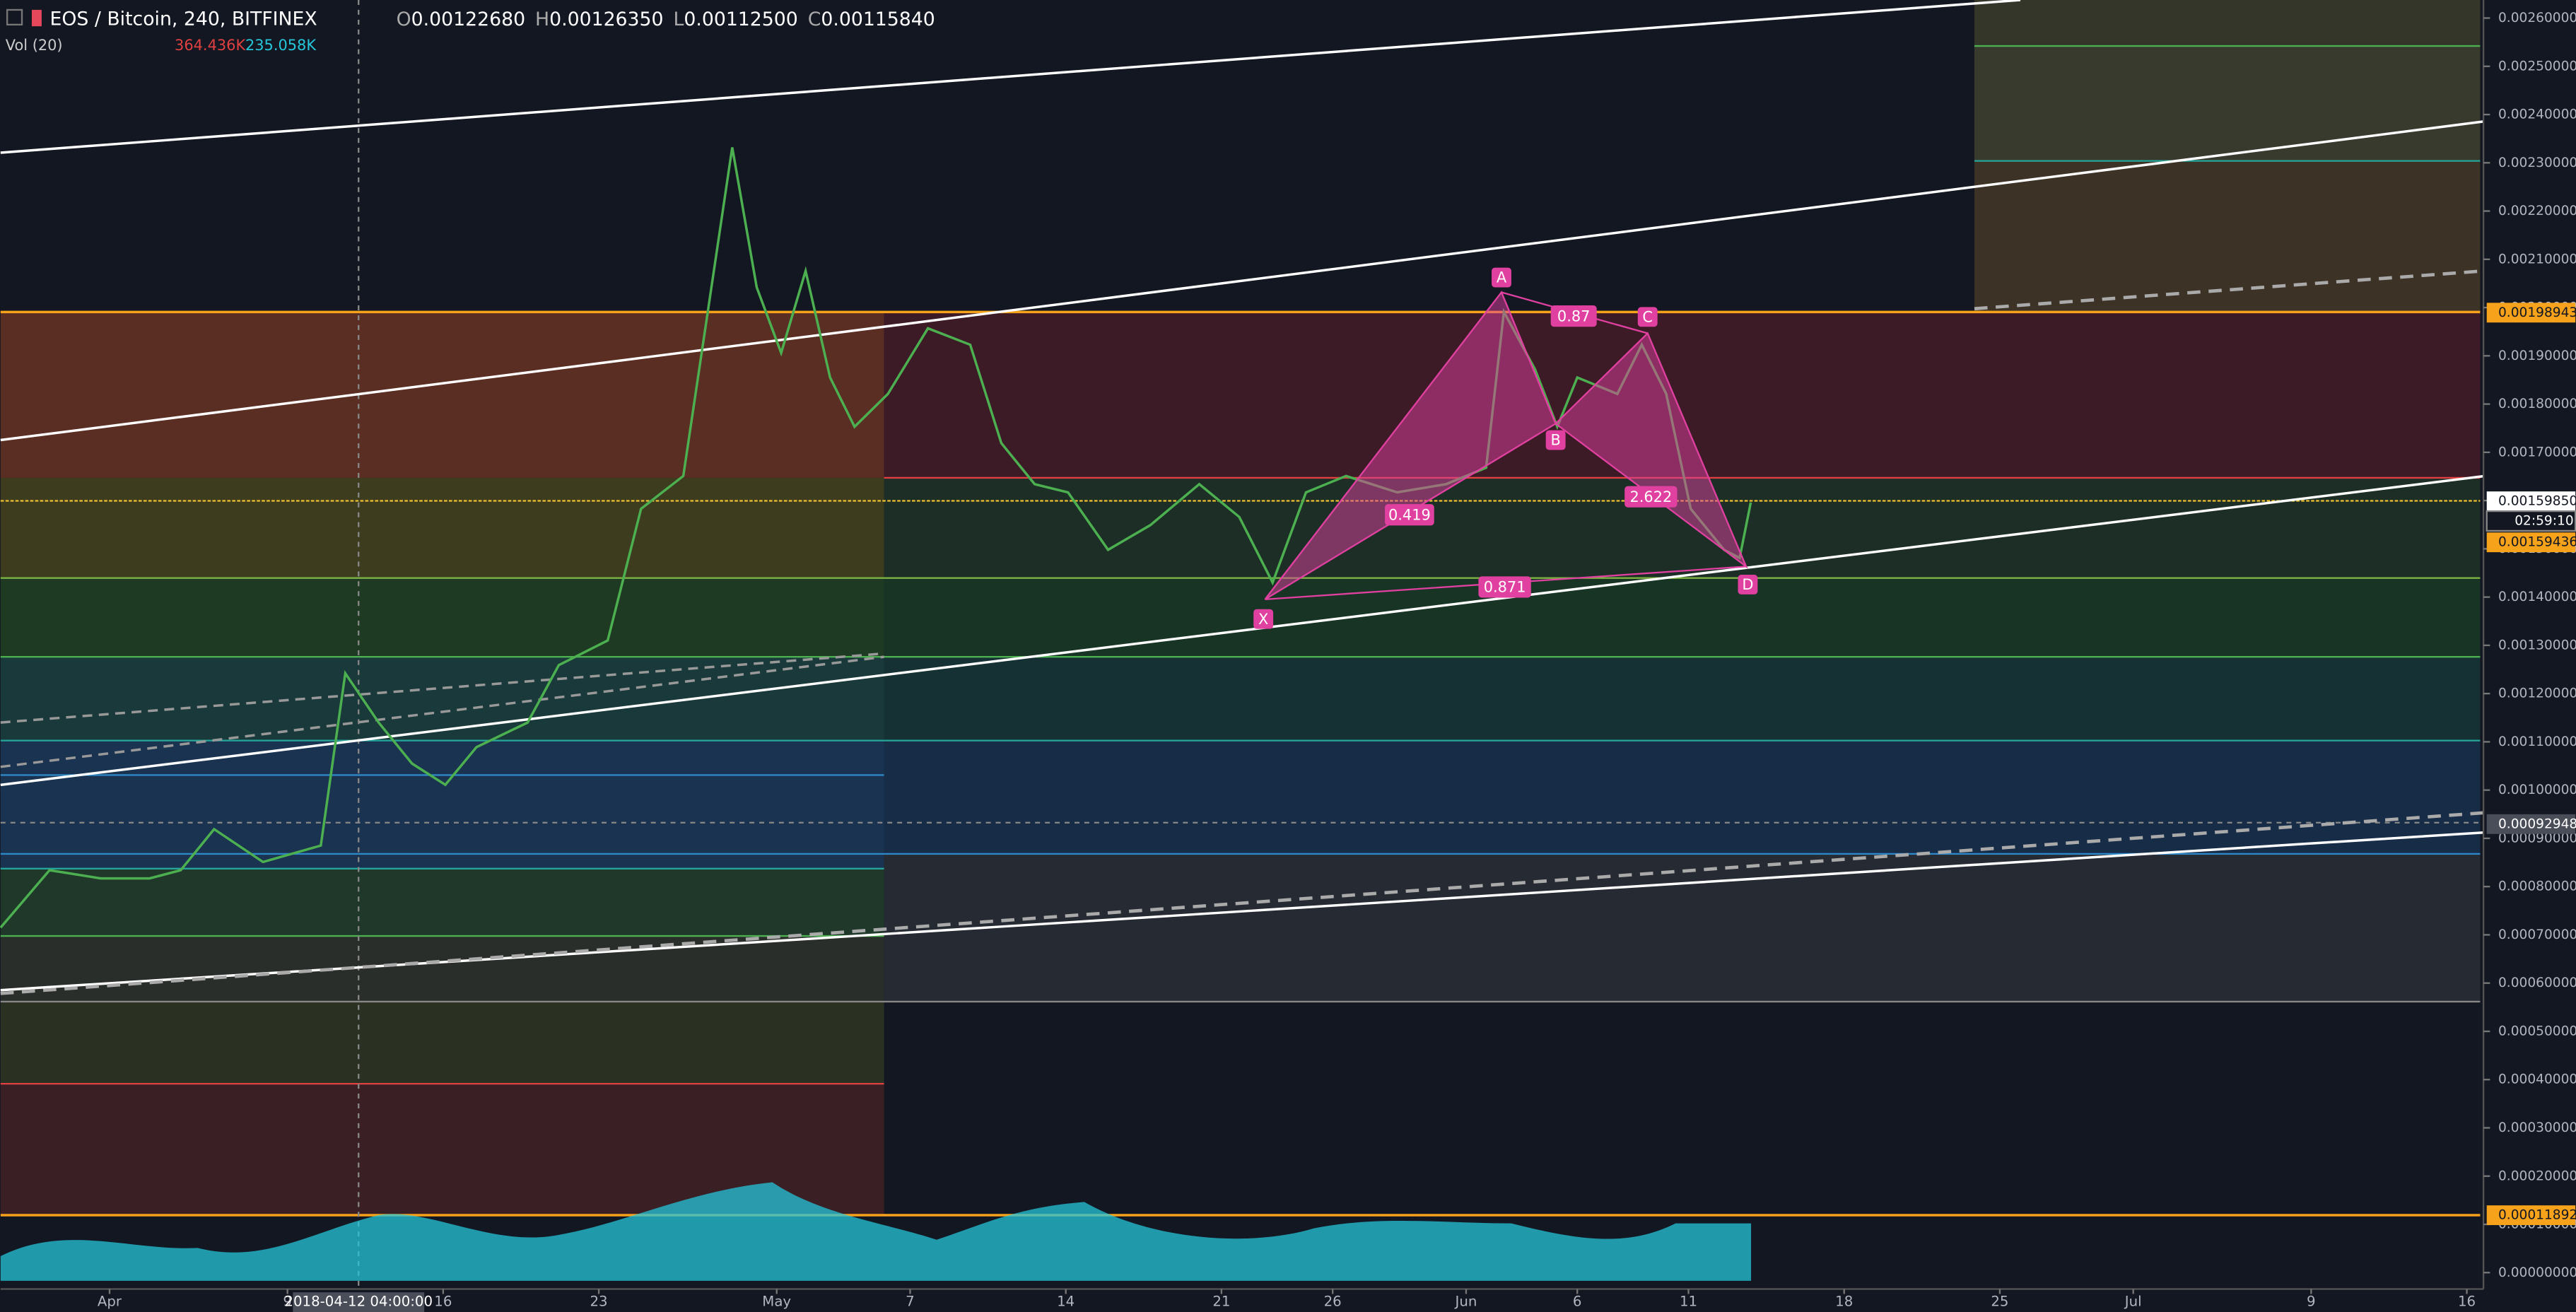 This screenshot has width=2576, height=1312. I want to click on pattern-ratio: 0.871, so click(1505, 587).